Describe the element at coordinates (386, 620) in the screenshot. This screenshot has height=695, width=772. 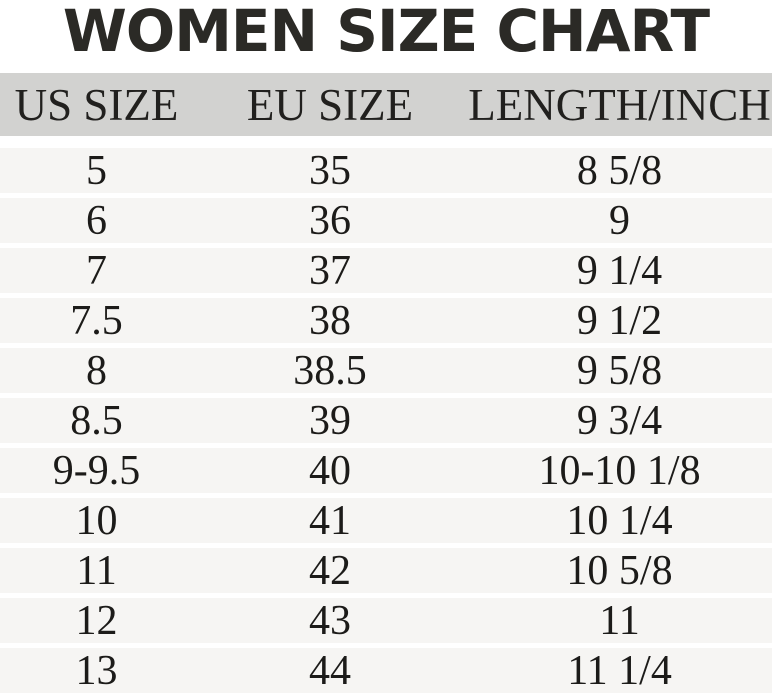
I see `table-row: 12 43 11` at that location.